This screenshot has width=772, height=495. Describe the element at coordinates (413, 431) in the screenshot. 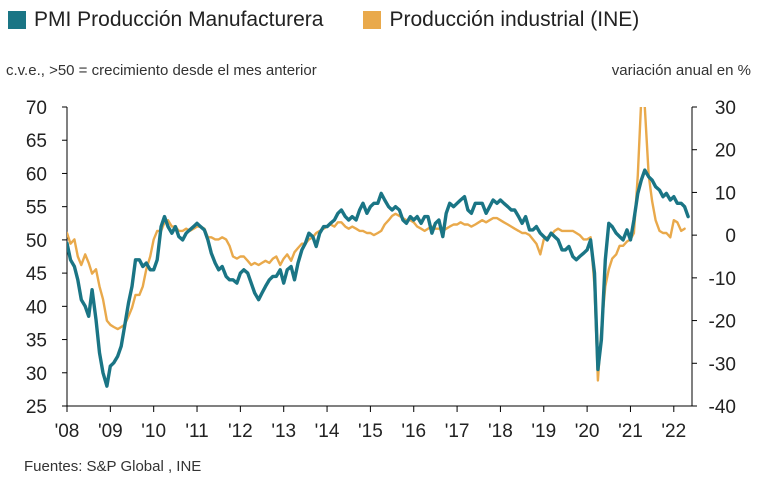

I see `x-tick-label: '16` at that location.